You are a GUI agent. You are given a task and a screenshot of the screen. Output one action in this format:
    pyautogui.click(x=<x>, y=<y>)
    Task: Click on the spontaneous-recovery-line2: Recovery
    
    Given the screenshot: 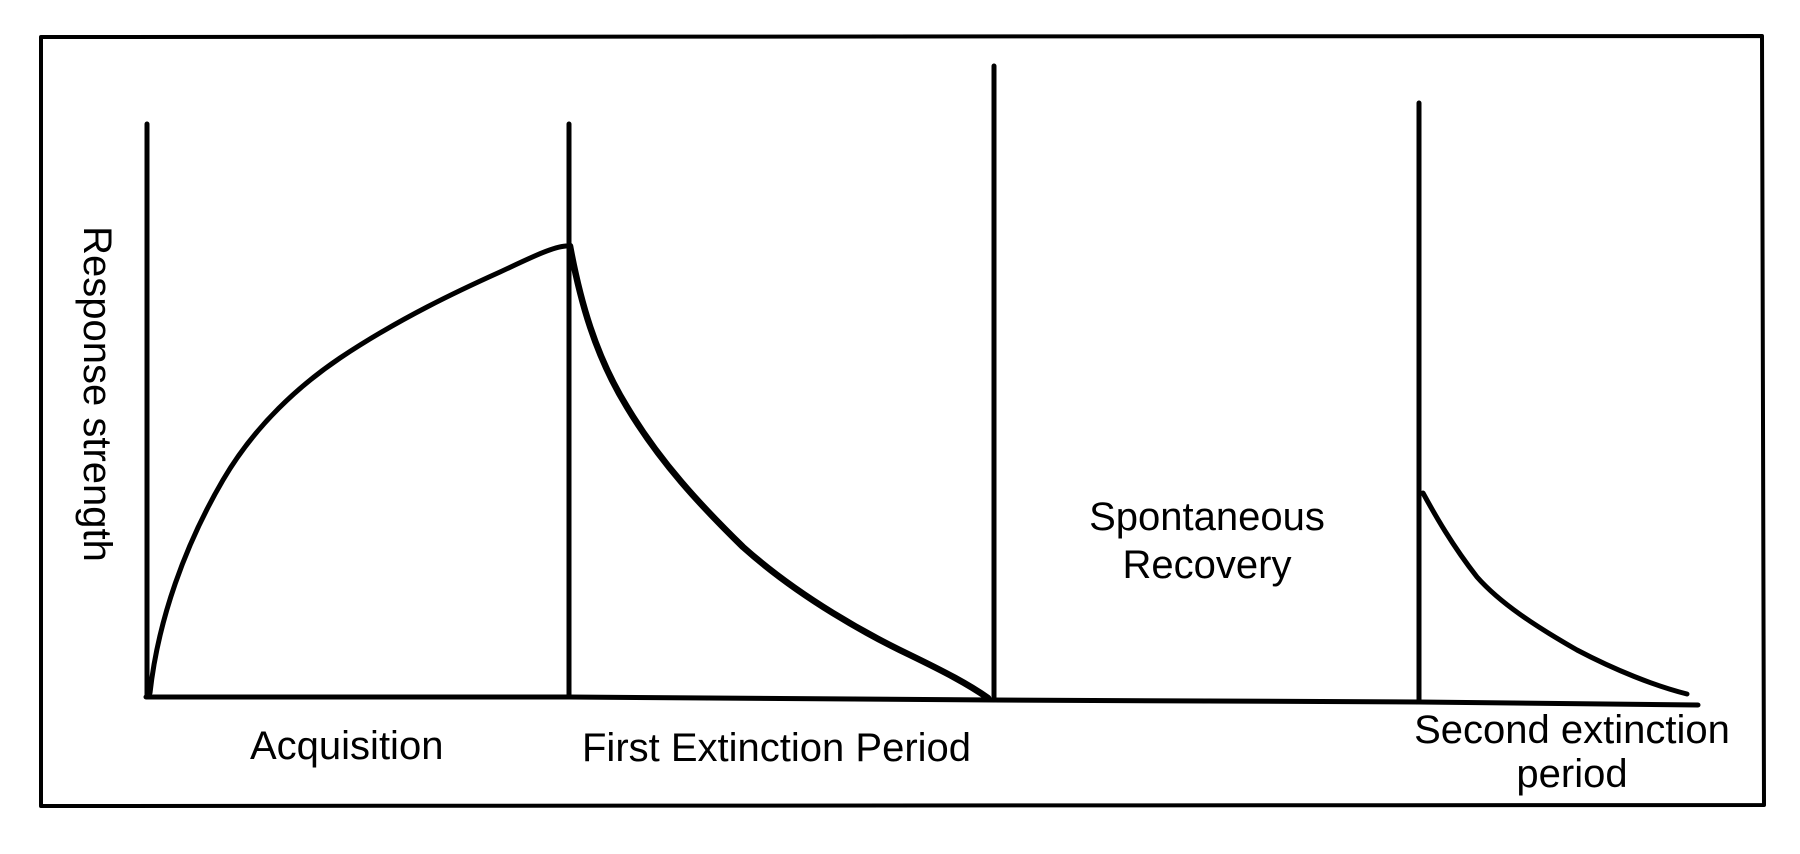 What is the action you would take?
    pyautogui.click(x=1207, y=565)
    